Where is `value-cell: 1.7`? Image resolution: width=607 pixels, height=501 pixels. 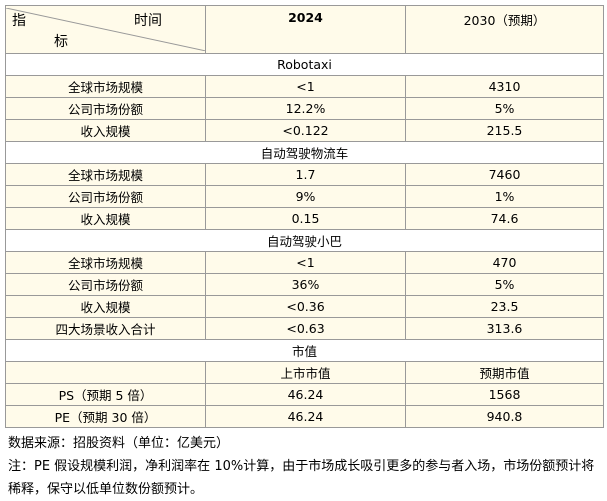 value-cell: 1.7 is located at coordinates (305, 174).